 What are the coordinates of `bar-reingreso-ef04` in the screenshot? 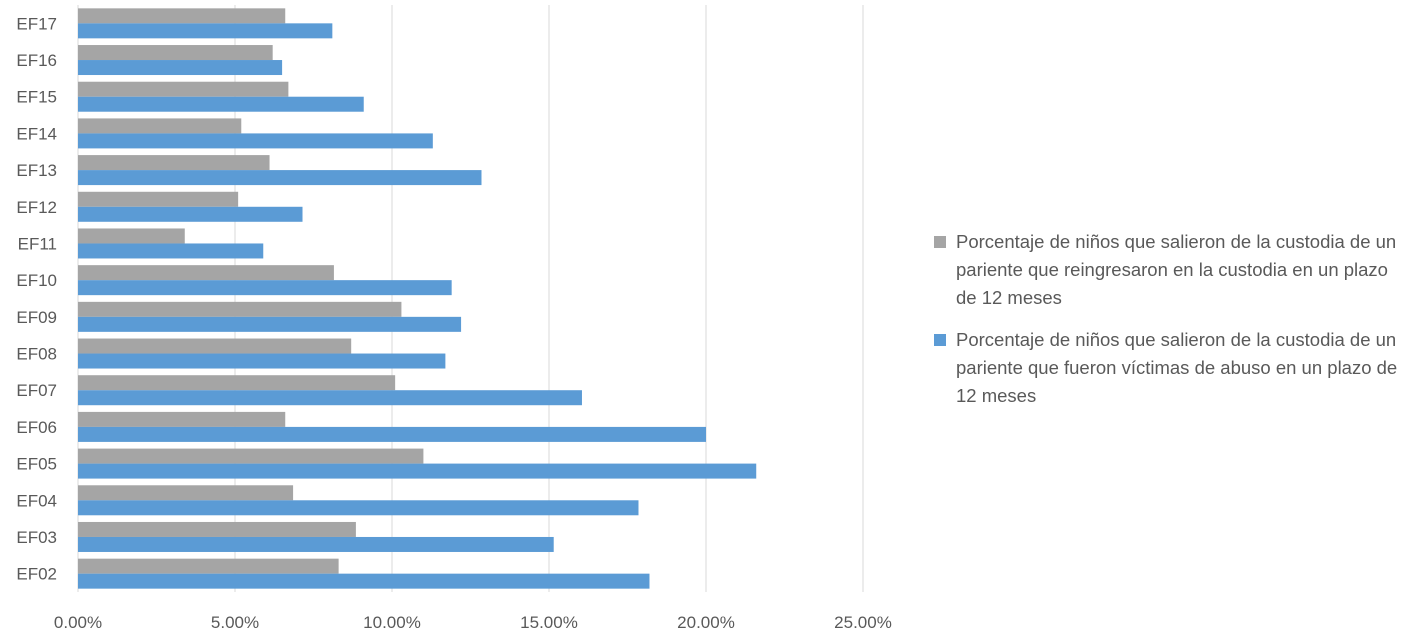 It's located at (186, 493).